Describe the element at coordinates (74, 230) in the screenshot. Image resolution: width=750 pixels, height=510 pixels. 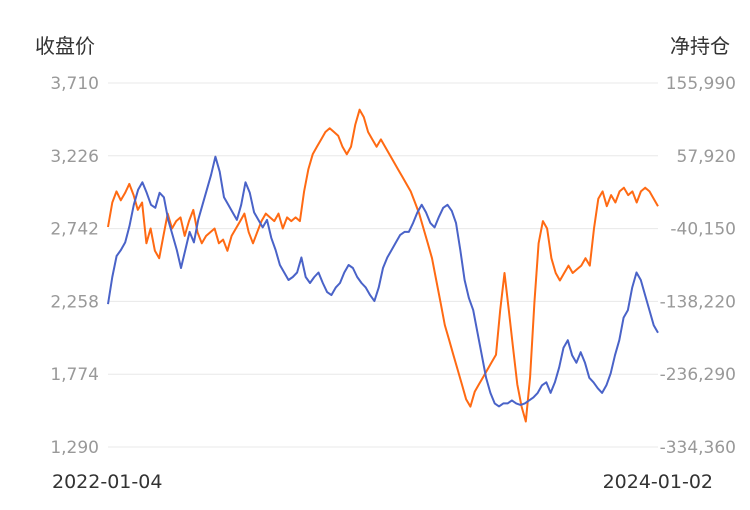
I see `left-tick-label: 2,742` at that location.